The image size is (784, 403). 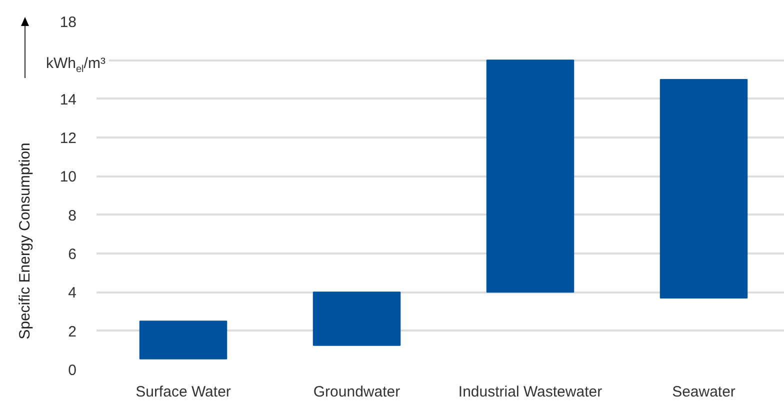 I want to click on y-tick-label: 14, so click(x=68, y=99).